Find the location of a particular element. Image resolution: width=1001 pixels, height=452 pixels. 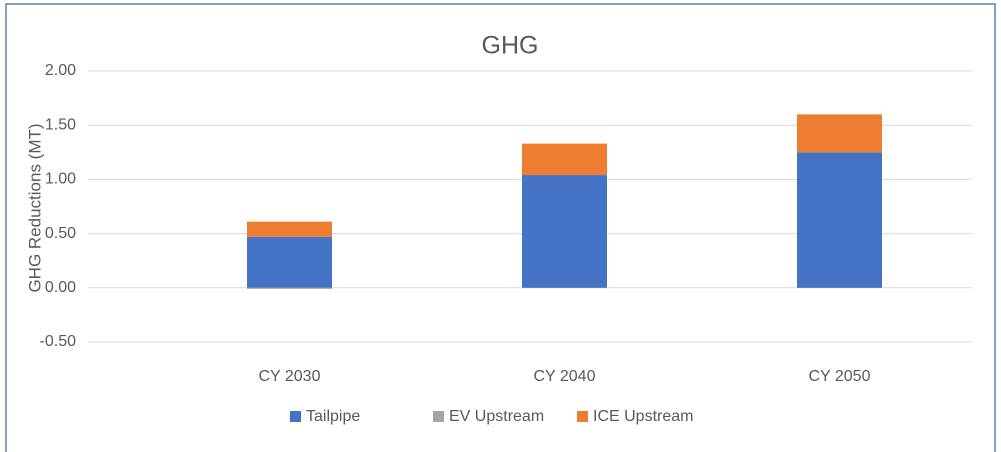

x-tick-label: CY 2030 is located at coordinates (290, 376).